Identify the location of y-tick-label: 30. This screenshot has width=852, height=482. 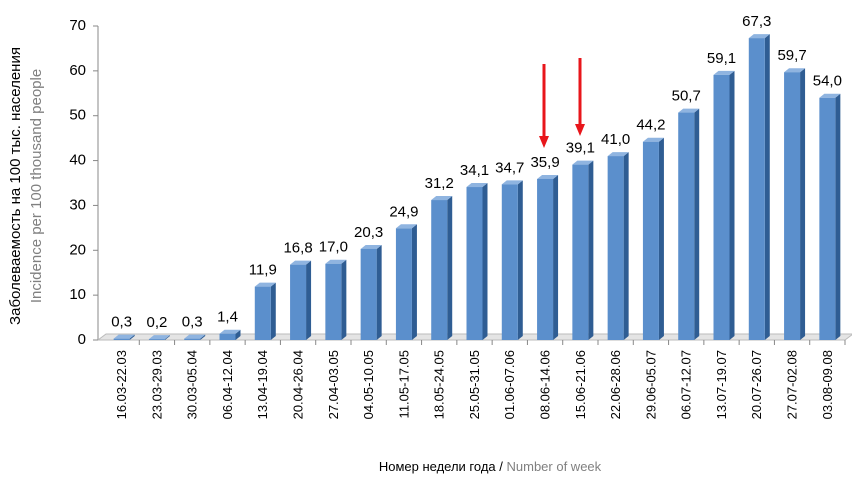
(77, 204).